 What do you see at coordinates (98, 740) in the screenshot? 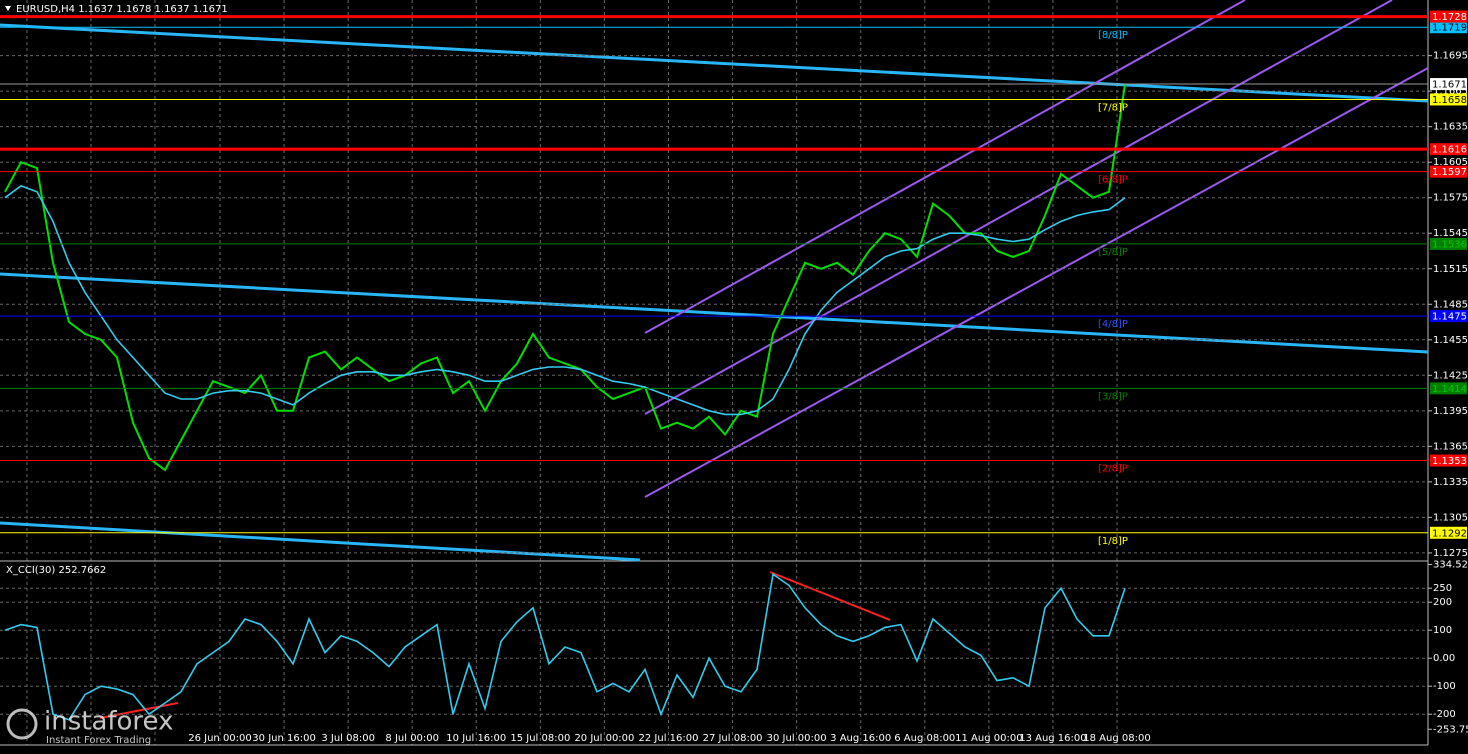
I see `logo-tagline: Instant Forex Trading` at bounding box center [98, 740].